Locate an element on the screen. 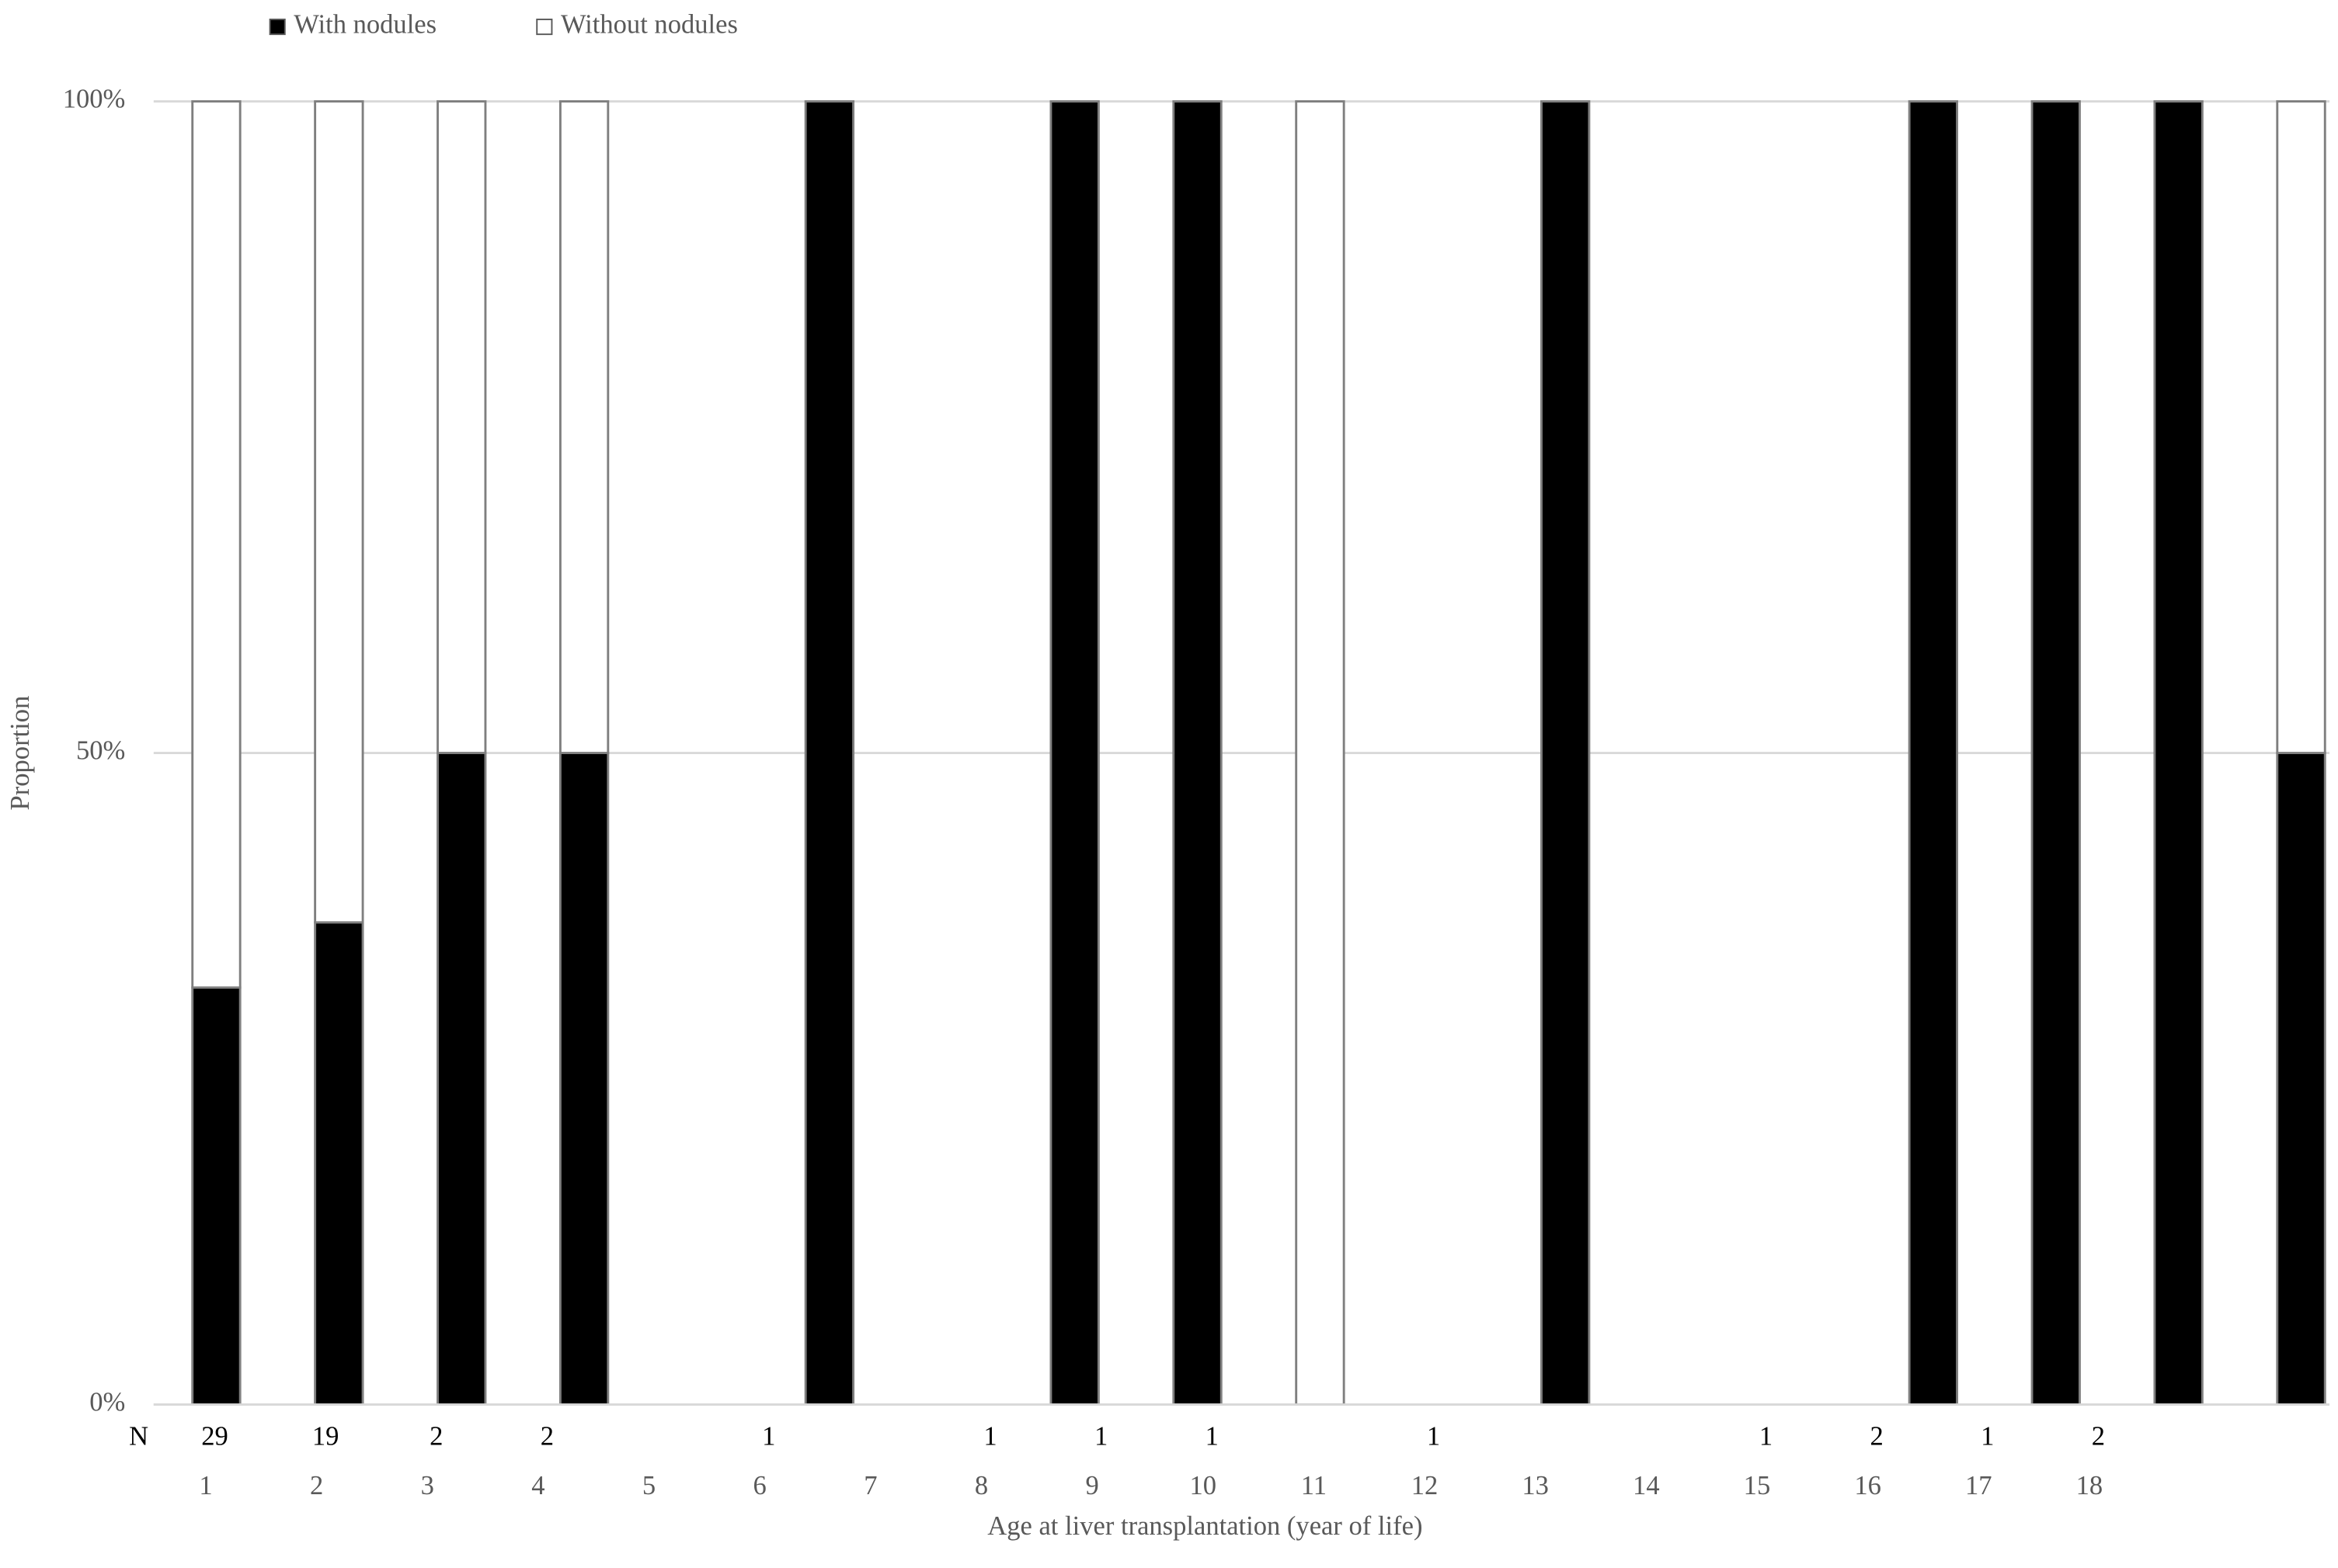 This screenshot has width=2338, height=1568. legend-label: Without nodules is located at coordinates (650, 24).